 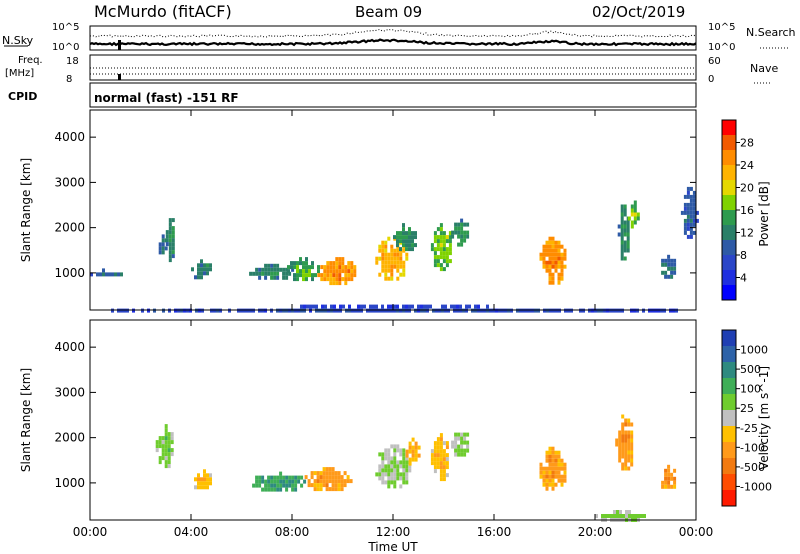 What do you see at coordinates (595, 532) in the screenshot?
I see `x-tick-label: 20:00` at bounding box center [595, 532].